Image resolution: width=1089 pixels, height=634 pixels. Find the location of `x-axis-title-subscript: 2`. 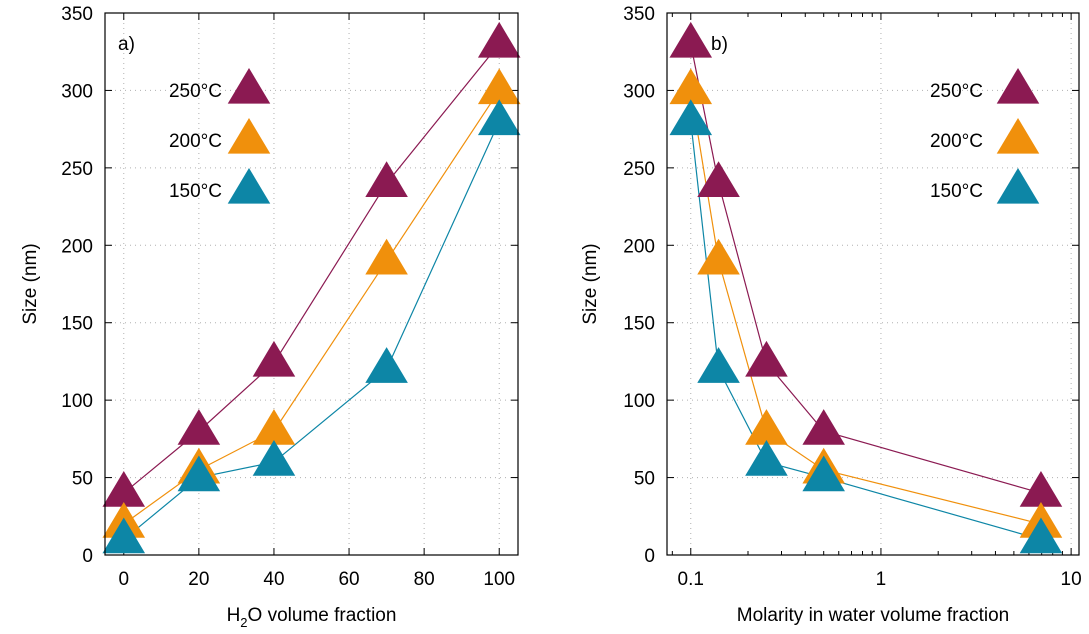

x-axis-title-subscript: 2 is located at coordinates (243, 622).